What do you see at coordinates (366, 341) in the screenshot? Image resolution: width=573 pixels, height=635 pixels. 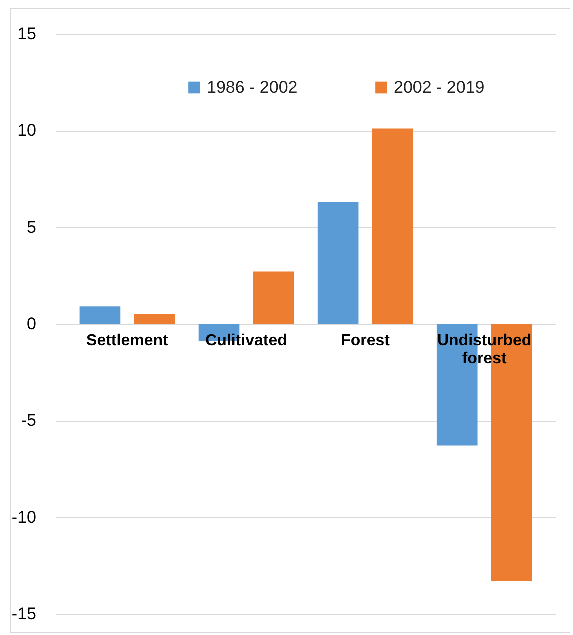 I see `x-tick-label: Forest` at bounding box center [366, 341].